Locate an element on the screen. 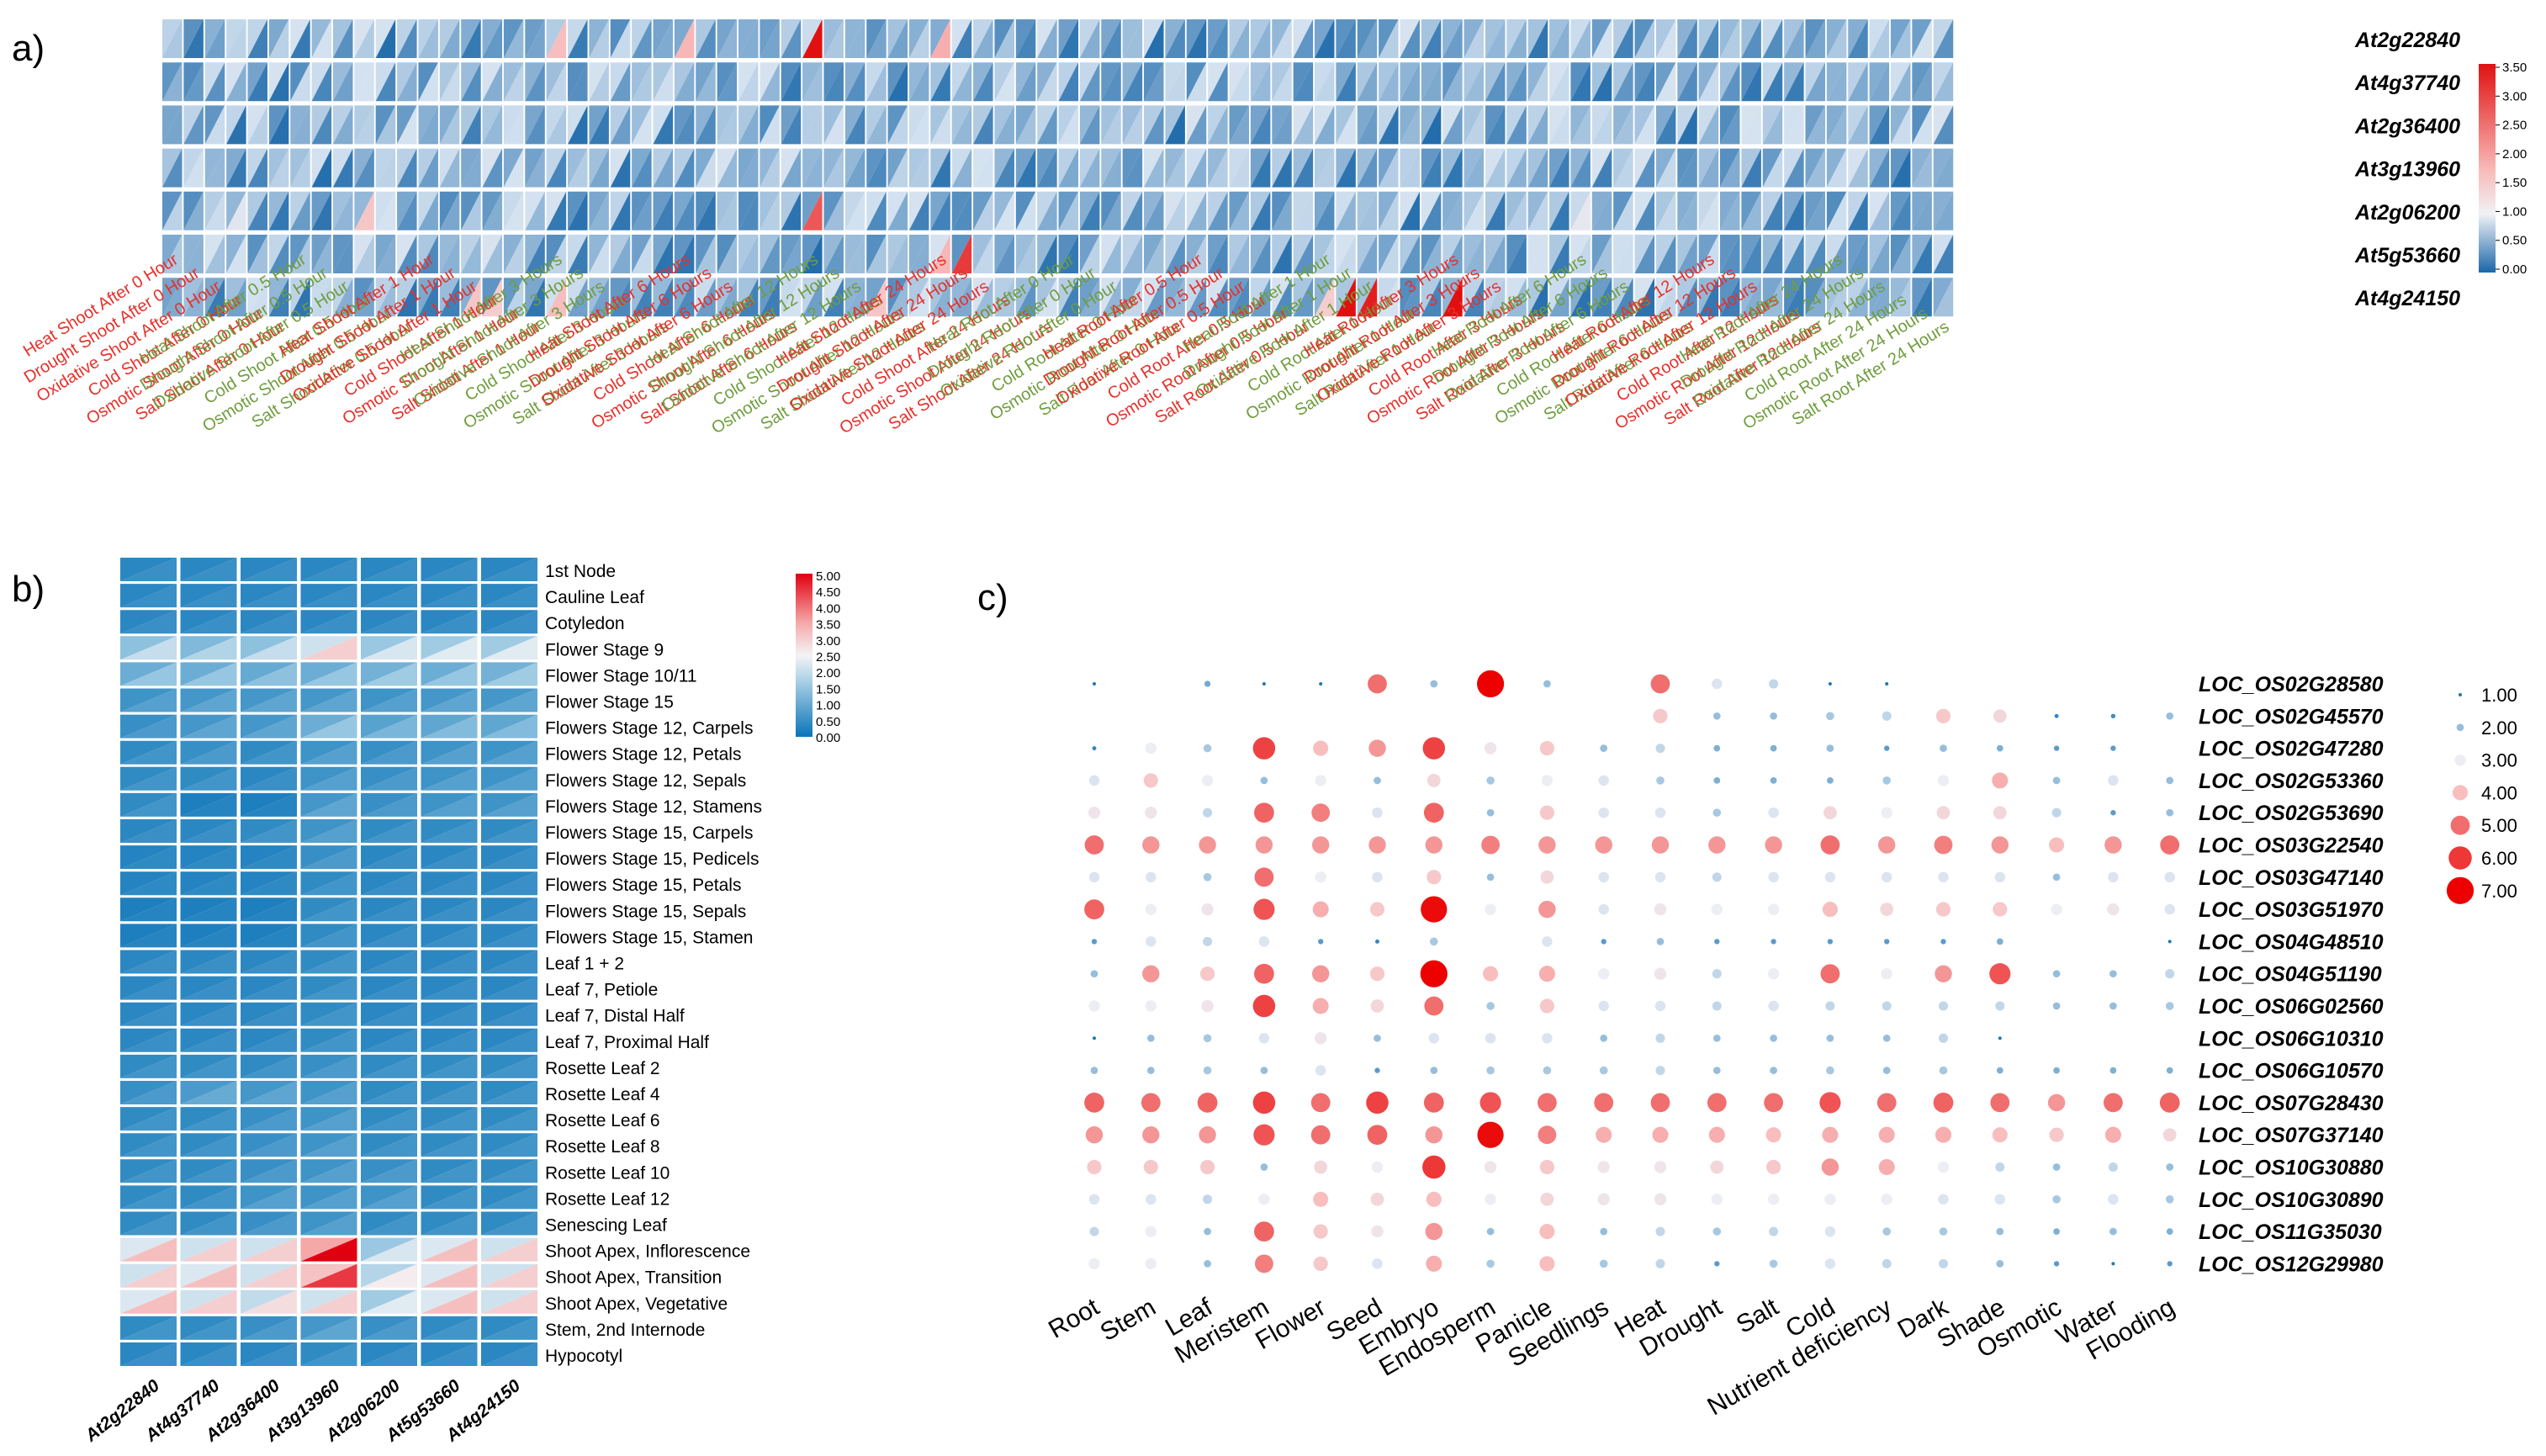 This screenshot has height=1456, width=2546. tissue-label: Stem, 2nd Internode is located at coordinates (625, 1330).